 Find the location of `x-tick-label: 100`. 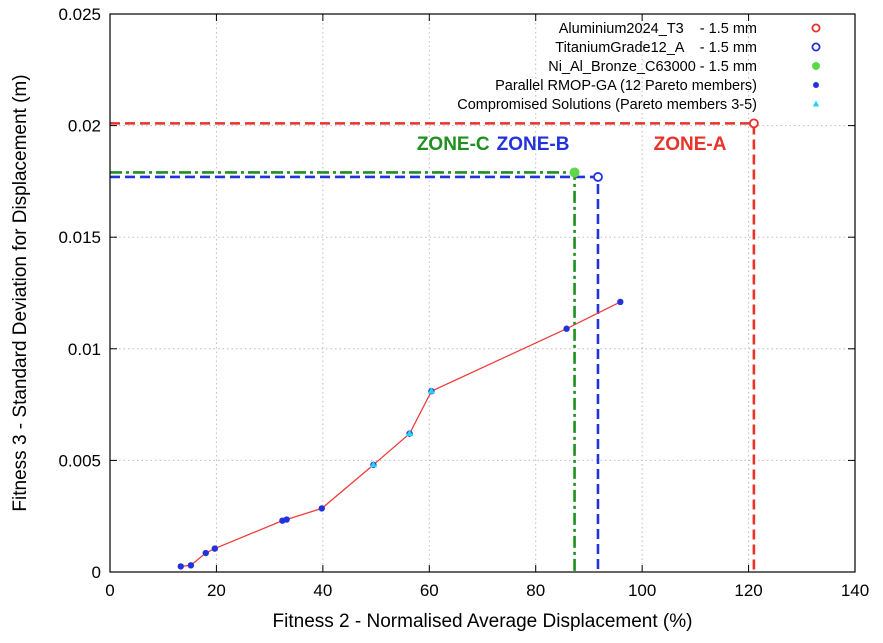

x-tick-label: 100 is located at coordinates (642, 590).